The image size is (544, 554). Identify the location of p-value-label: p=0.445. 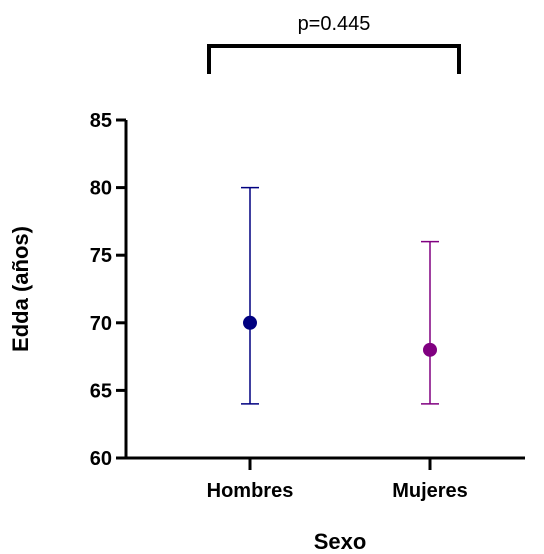
(334, 24).